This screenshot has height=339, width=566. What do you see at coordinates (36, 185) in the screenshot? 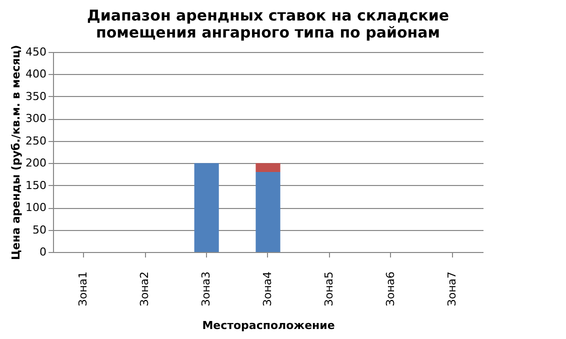
I see `y-tick-label: 150` at bounding box center [36, 185].